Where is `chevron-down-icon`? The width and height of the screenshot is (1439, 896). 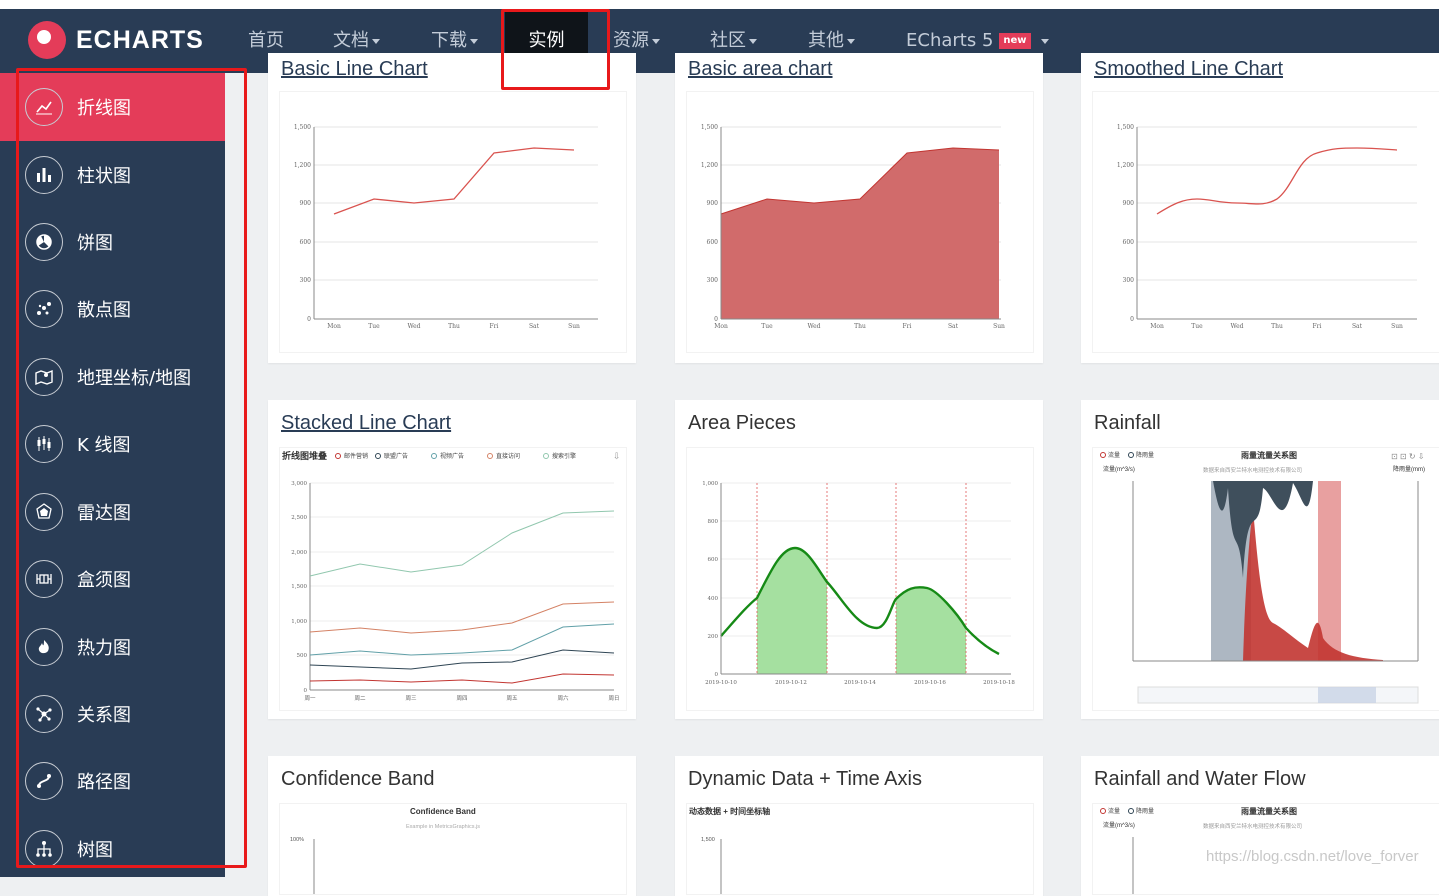
chevron-down-icon is located at coordinates (753, 41).